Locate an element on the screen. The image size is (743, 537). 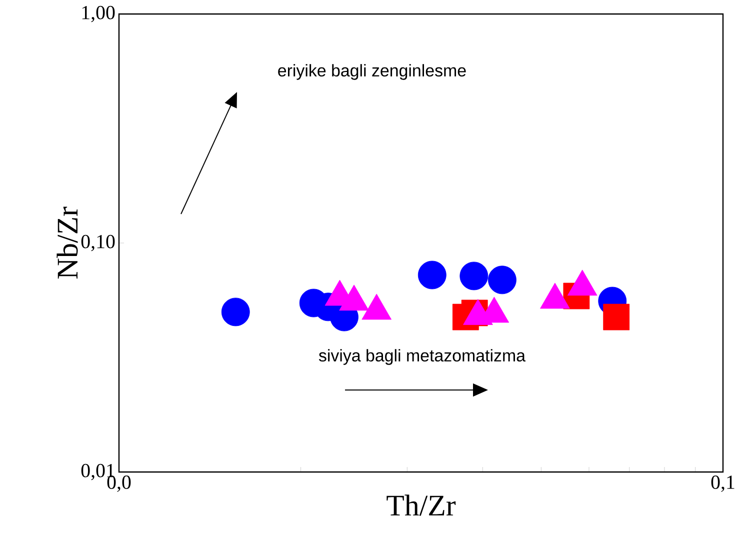
x-axis-title: Th/Zr is located at coordinates (421, 505).